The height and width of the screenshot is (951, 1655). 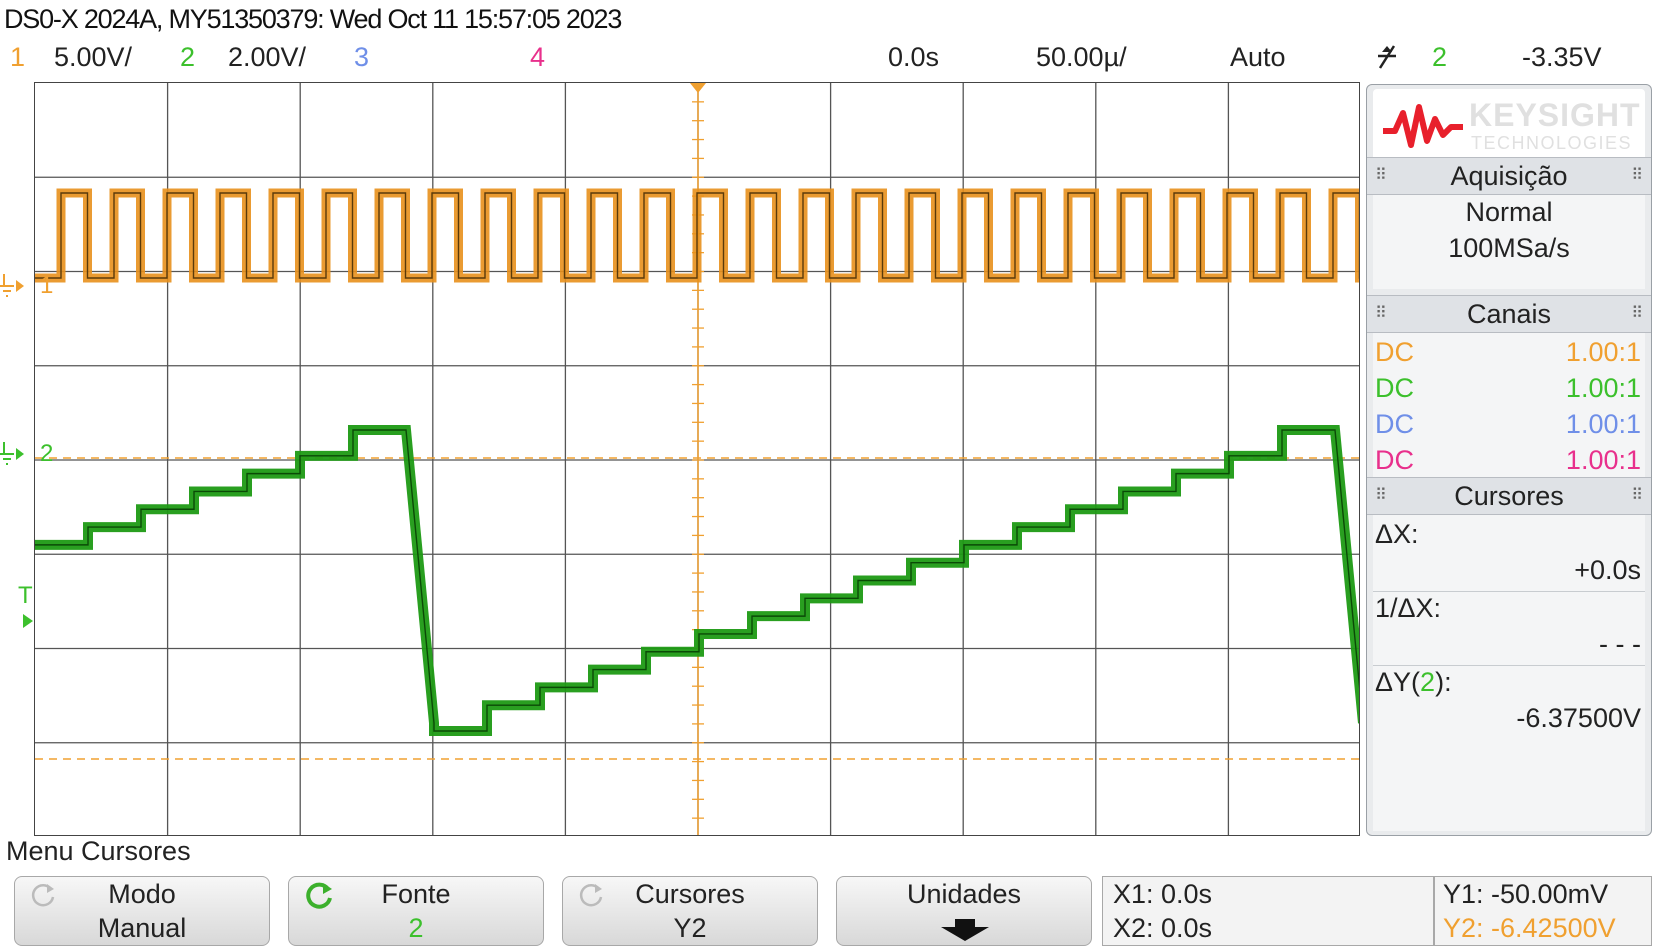 I want to click on cursor-x2-readout: X2: 0.0s, so click(x=1163, y=928).